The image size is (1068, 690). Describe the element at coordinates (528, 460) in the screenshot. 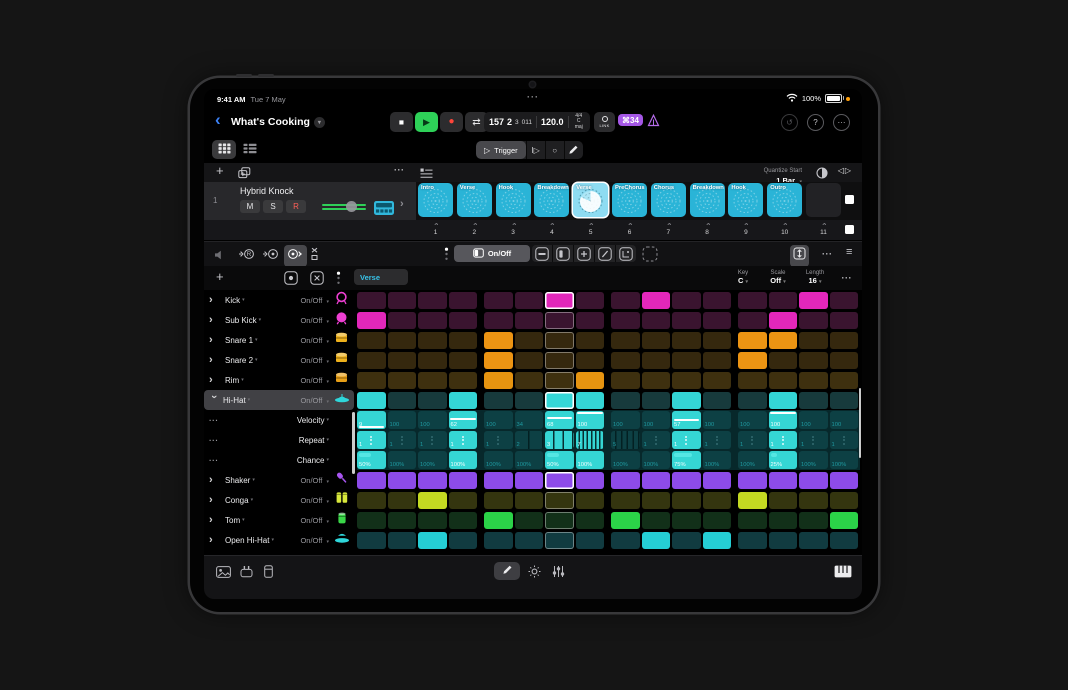

I see `chance-cell-6: 100%` at that location.